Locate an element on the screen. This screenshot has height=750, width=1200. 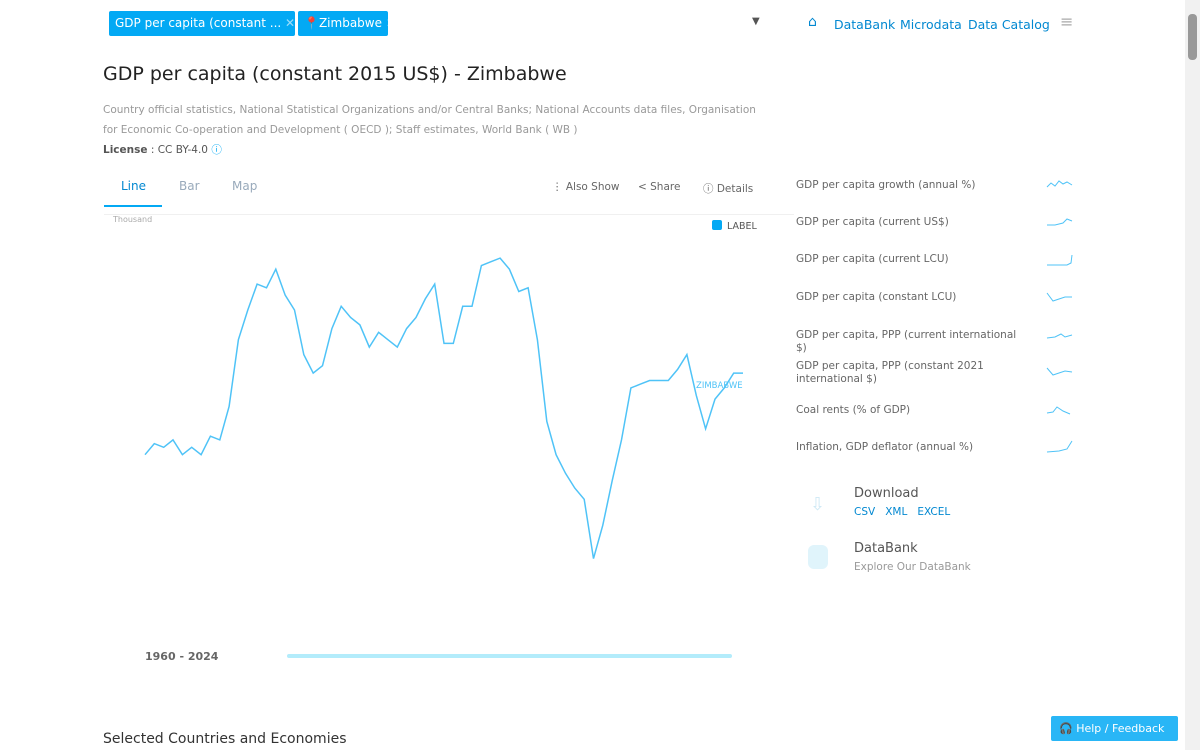
tool: ⓘ Details is located at coordinates (728, 189).